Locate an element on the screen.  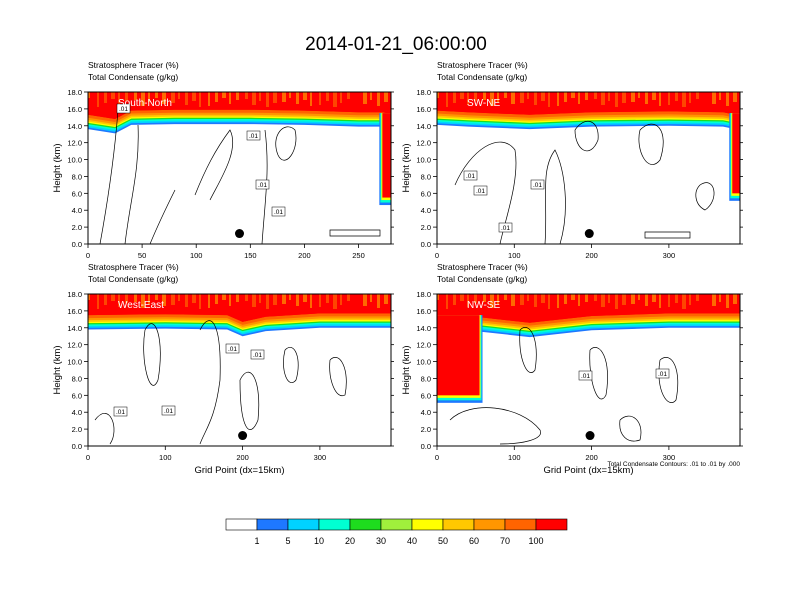
colorbar-label: 1 is located at coordinates (256, 541).